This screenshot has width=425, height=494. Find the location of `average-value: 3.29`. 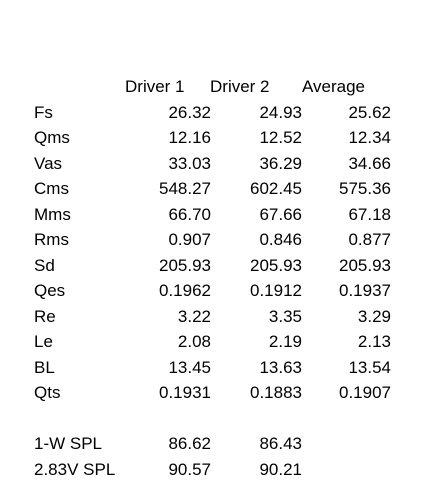

average-value: 3.29 is located at coordinates (374, 316).